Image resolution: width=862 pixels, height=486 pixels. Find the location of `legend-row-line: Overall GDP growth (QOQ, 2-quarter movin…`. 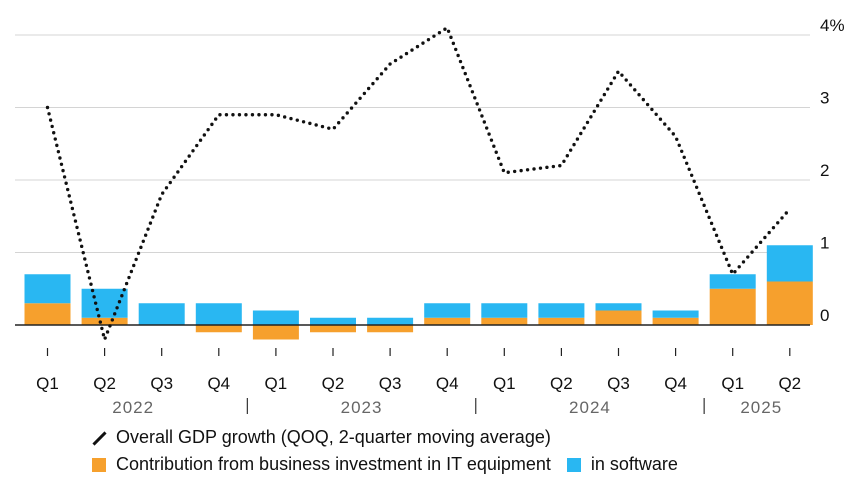

legend-row-line: Overall GDP growth (QOQ, 2-quarter movin… is located at coordinates (393, 437).